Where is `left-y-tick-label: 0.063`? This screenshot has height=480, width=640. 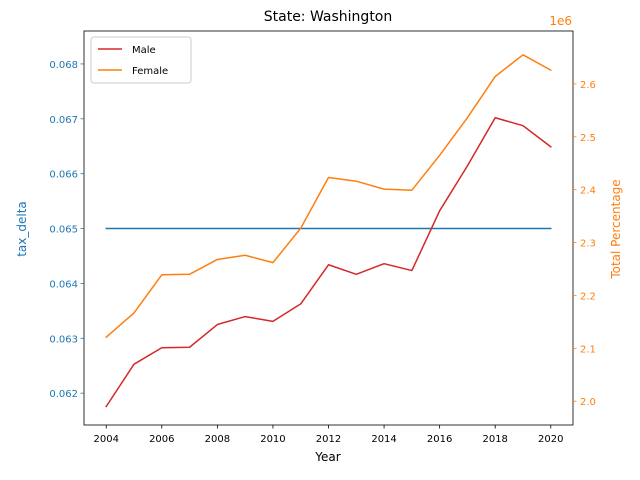
left-y-tick-label: 0.063 is located at coordinates (63, 339).